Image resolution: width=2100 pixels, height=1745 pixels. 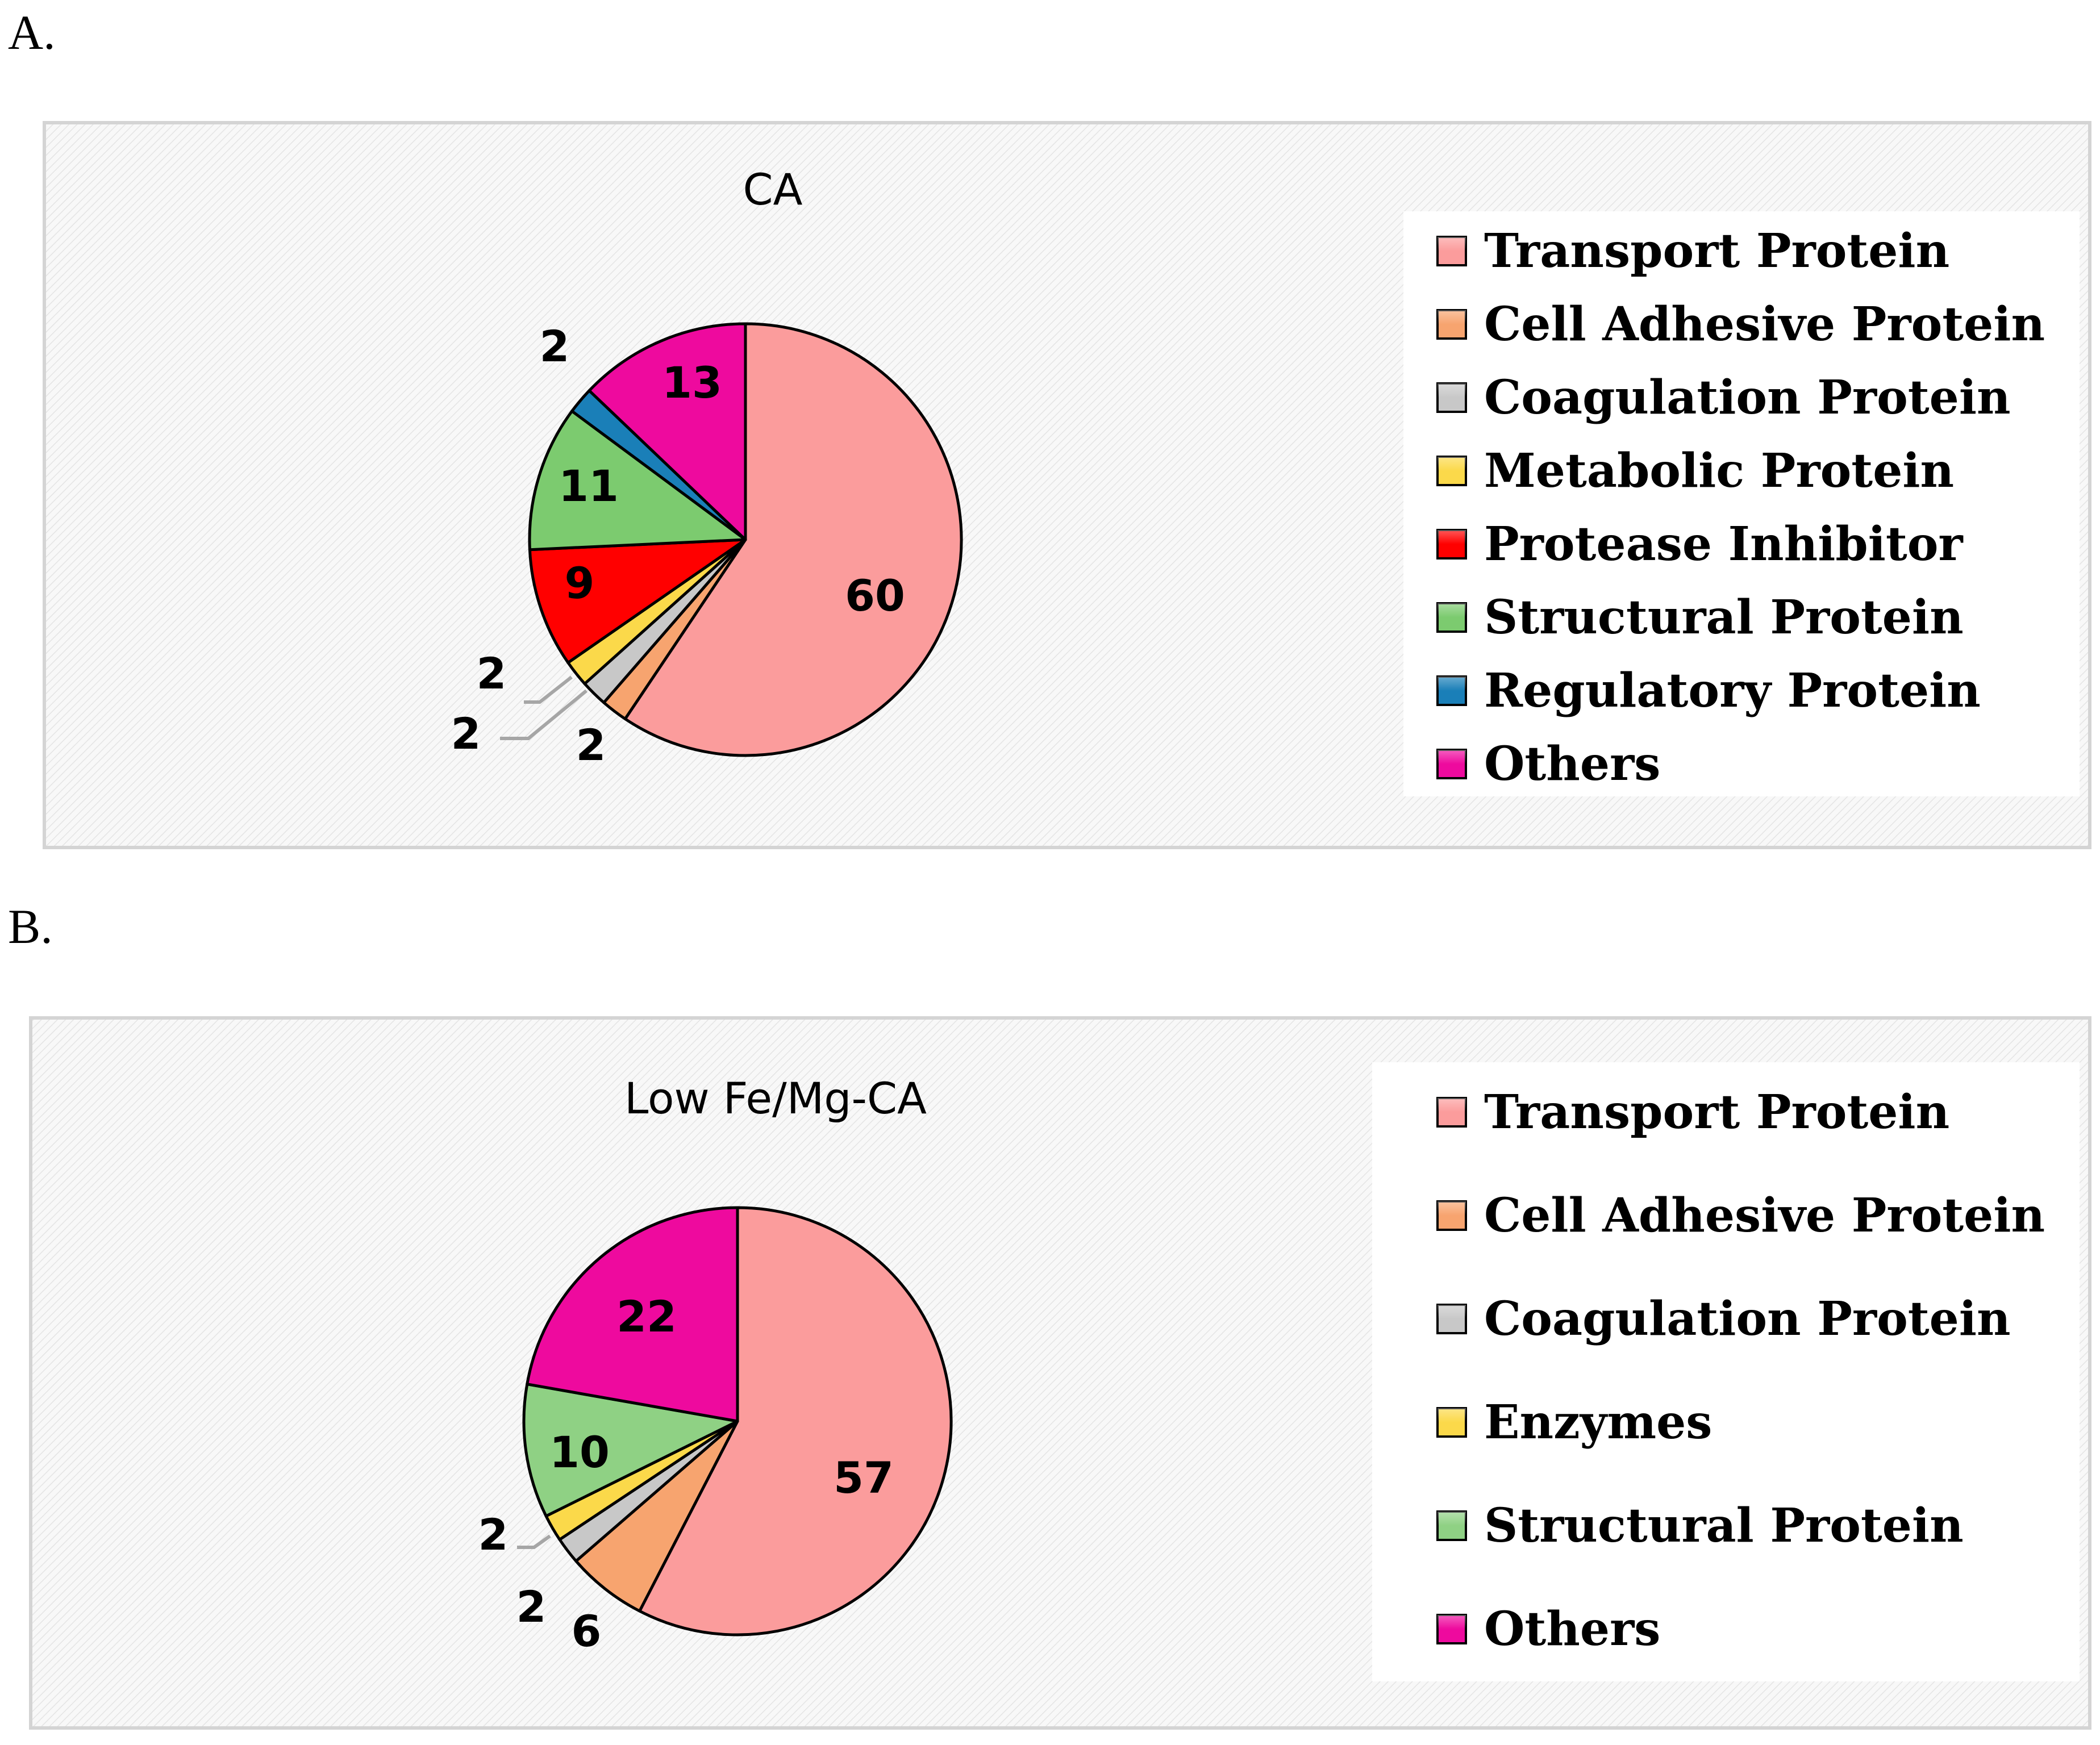 I want to click on legend-label: Regulatory Protein, so click(x=1732, y=690).